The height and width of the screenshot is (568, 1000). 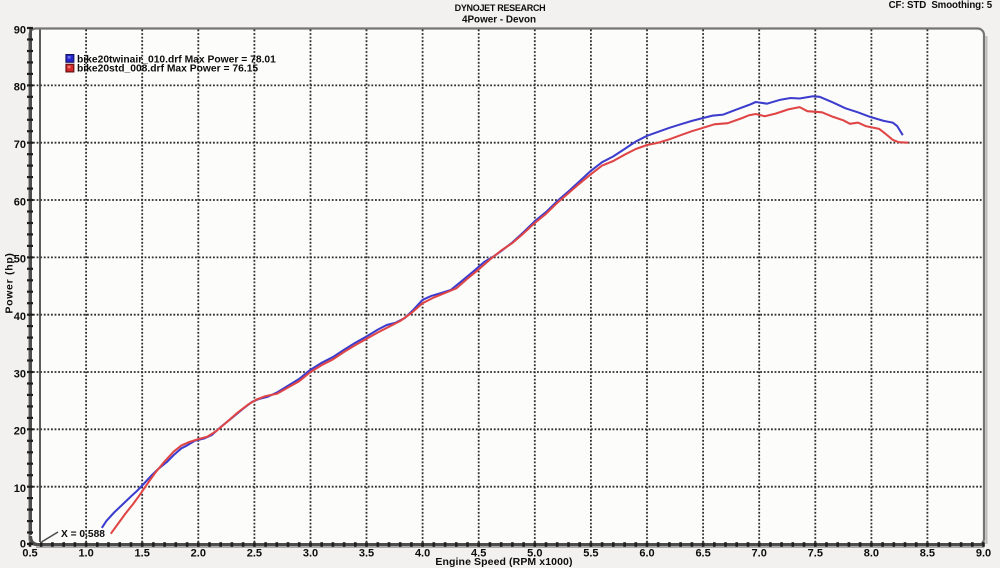 What do you see at coordinates (10, 282) in the screenshot?
I see `svg-text: Power (hp)` at bounding box center [10, 282].